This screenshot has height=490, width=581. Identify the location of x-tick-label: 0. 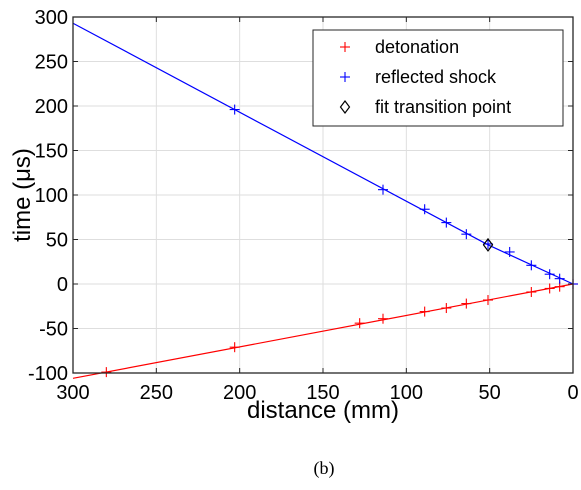
(572, 393).